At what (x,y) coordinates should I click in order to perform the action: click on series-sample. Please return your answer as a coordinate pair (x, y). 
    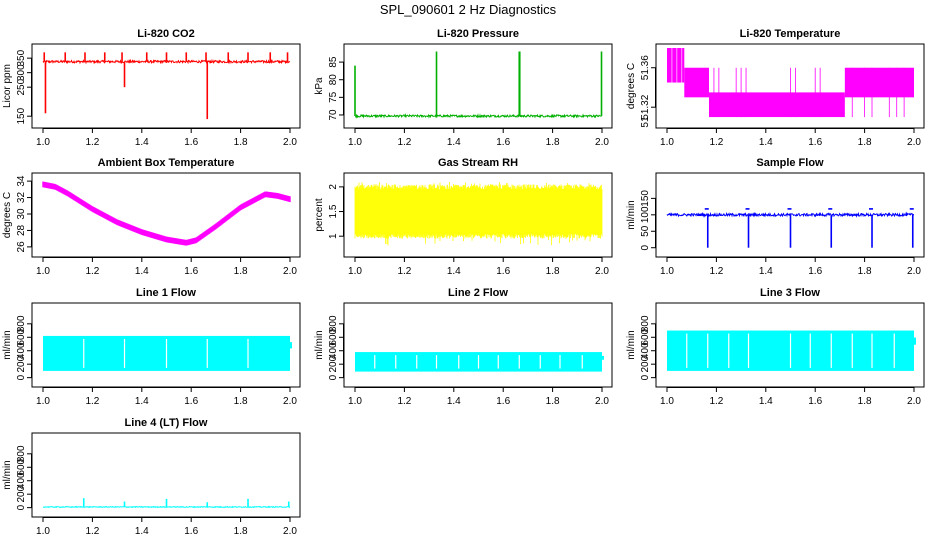
    Looking at the image, I should click on (790, 228).